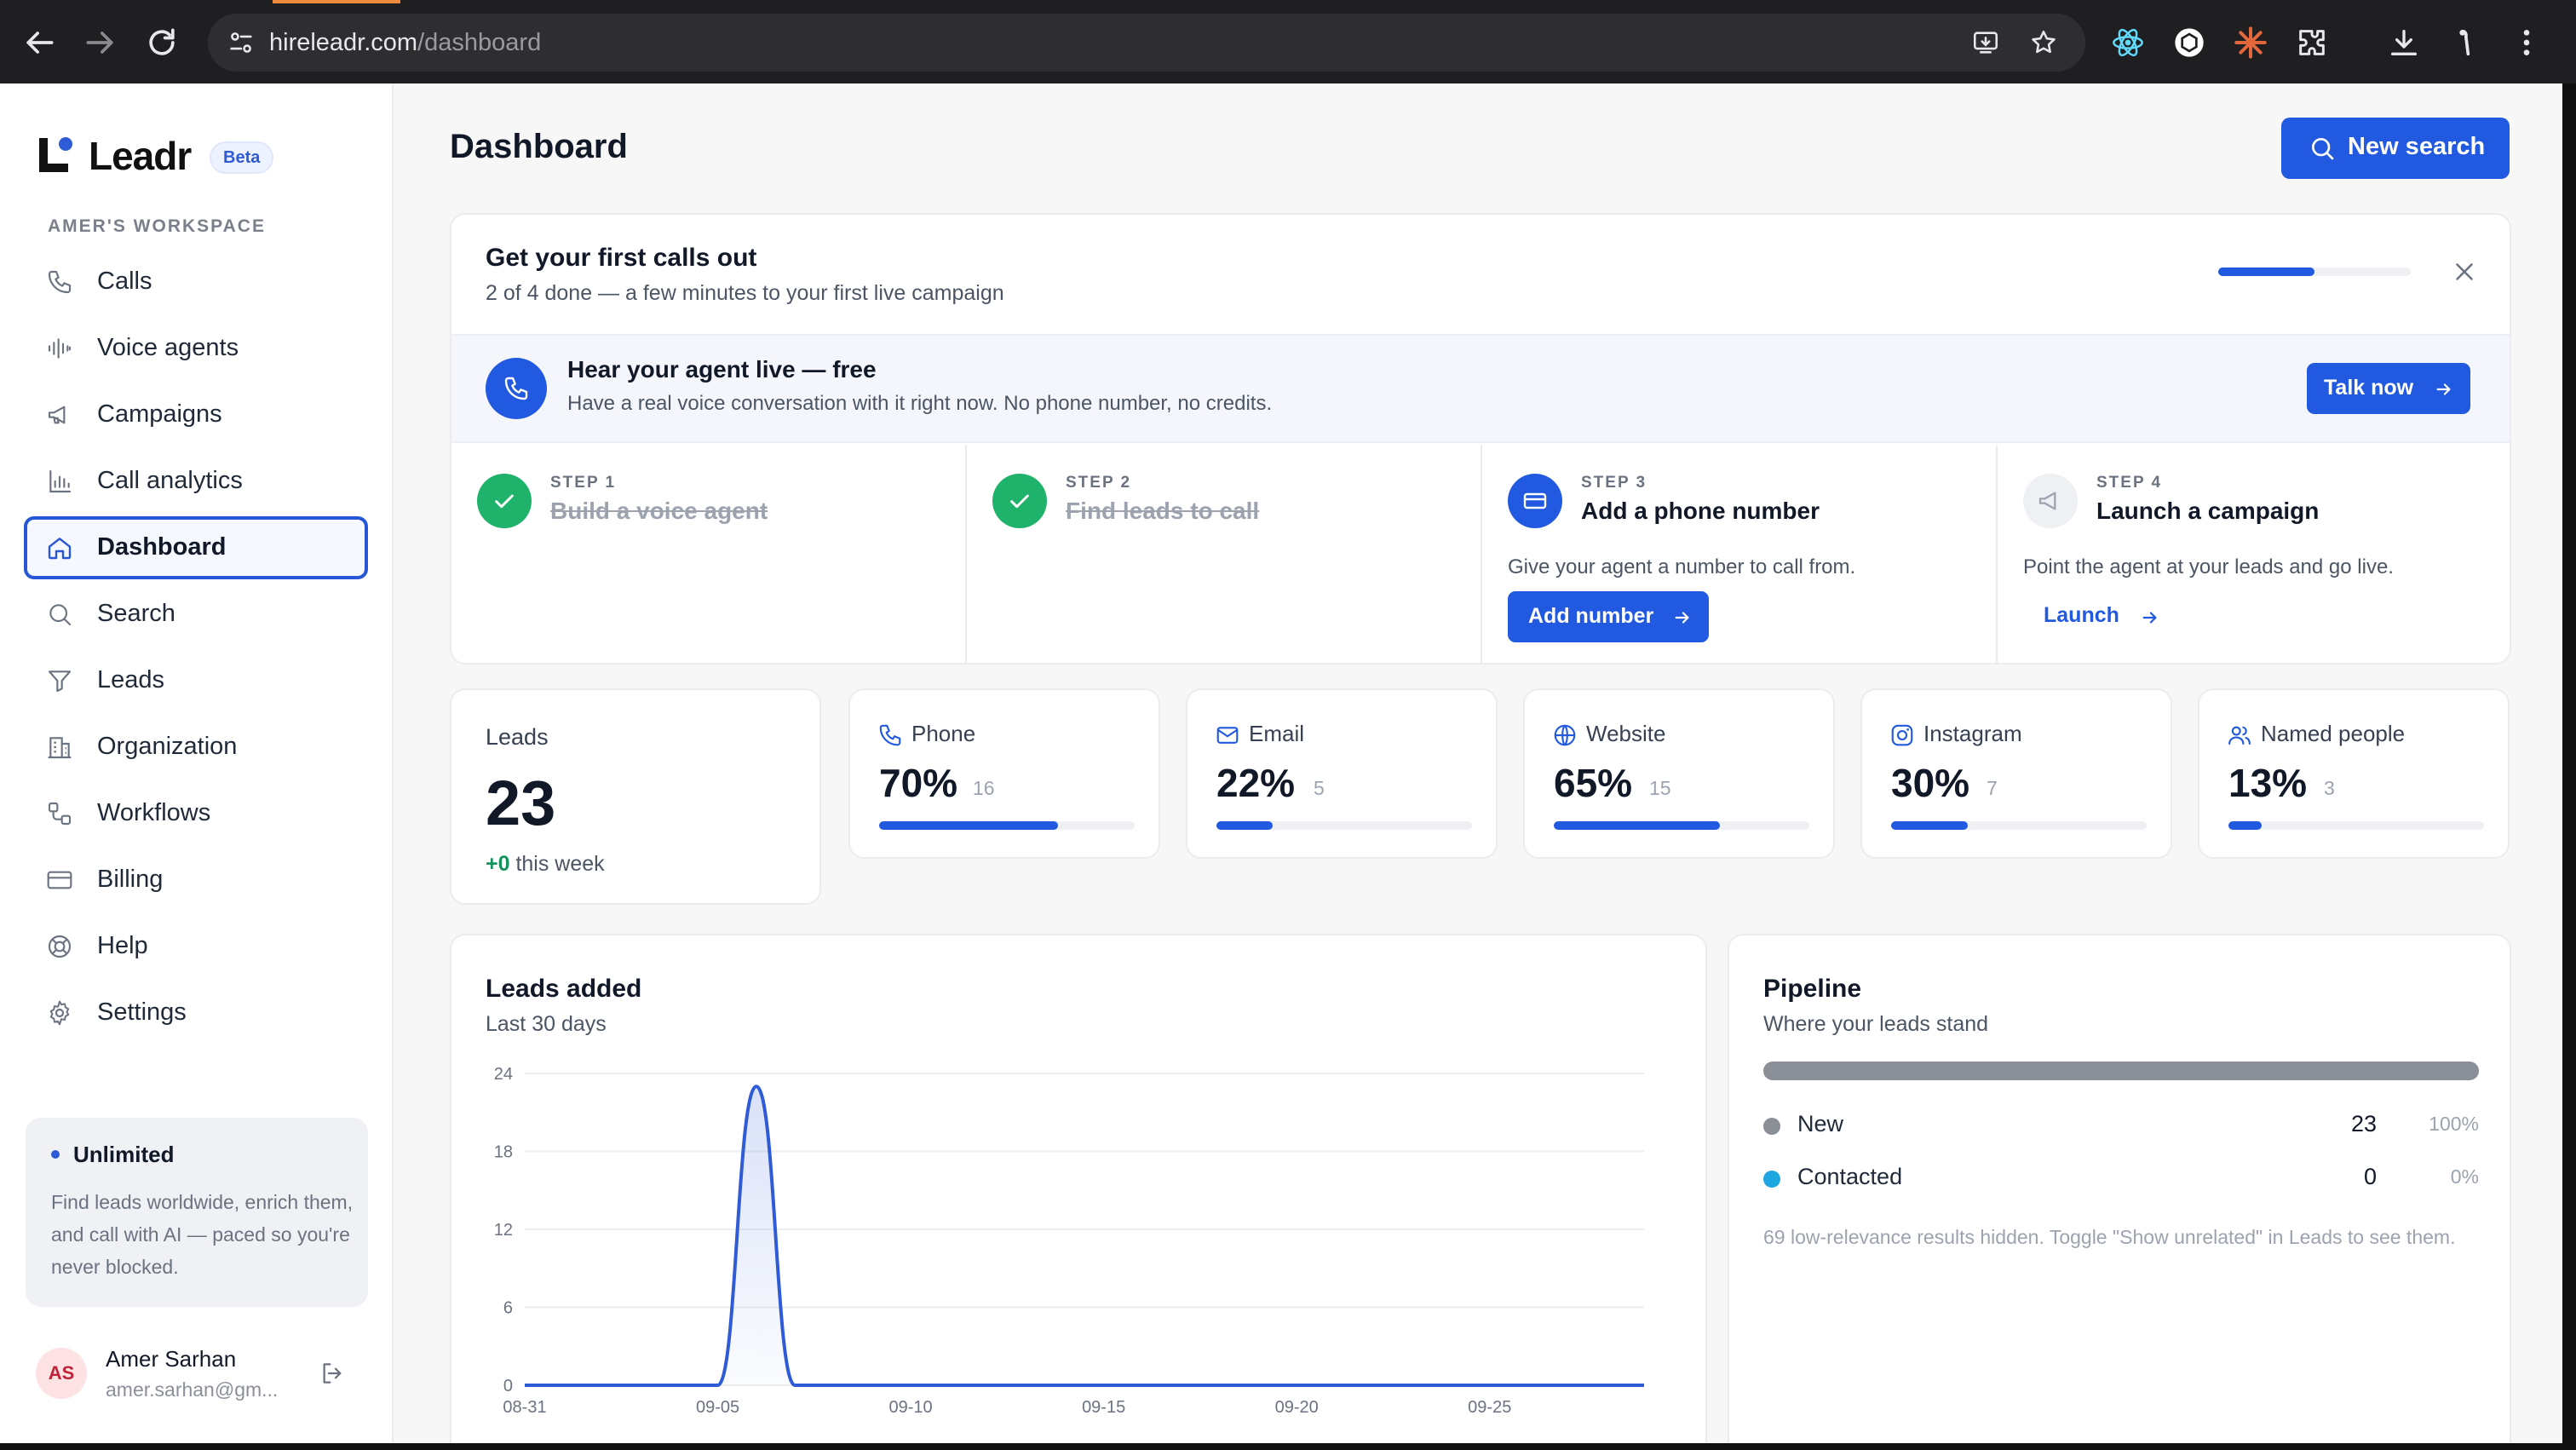  I want to click on sidebar-item-search: Search, so click(196, 614).